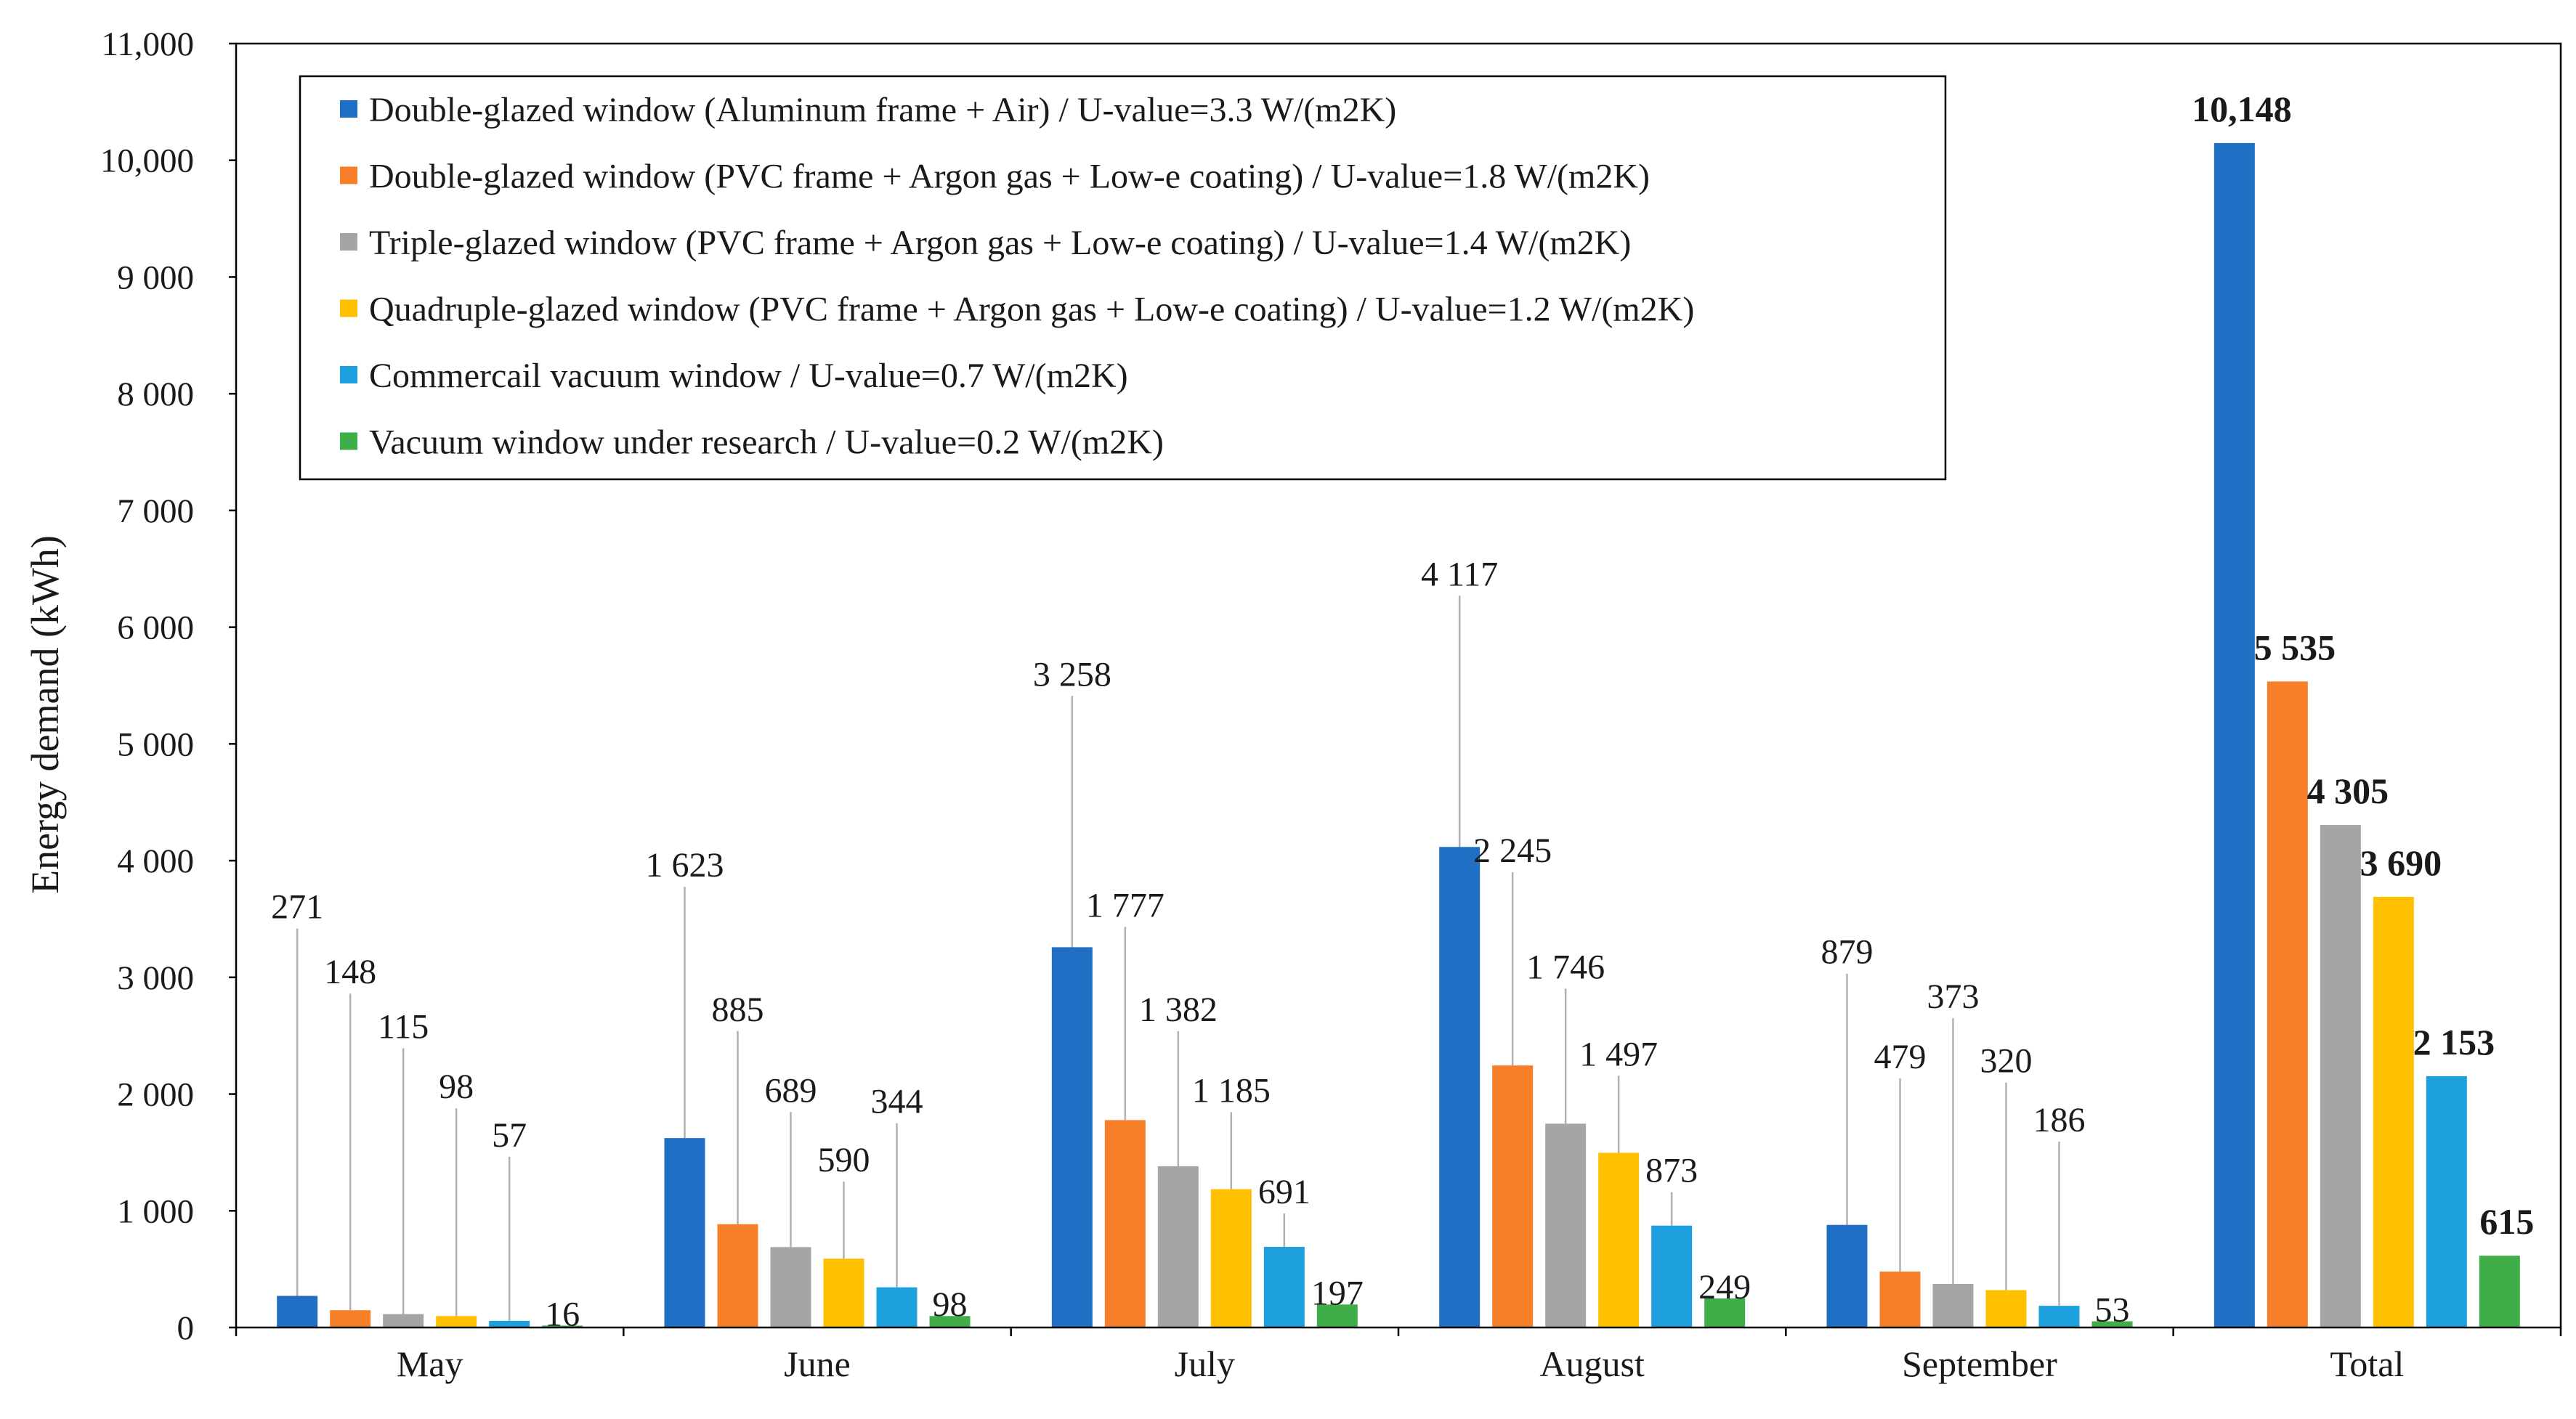  Describe the element at coordinates (2295, 647) in the screenshot. I see `data-label: 5 535` at that location.